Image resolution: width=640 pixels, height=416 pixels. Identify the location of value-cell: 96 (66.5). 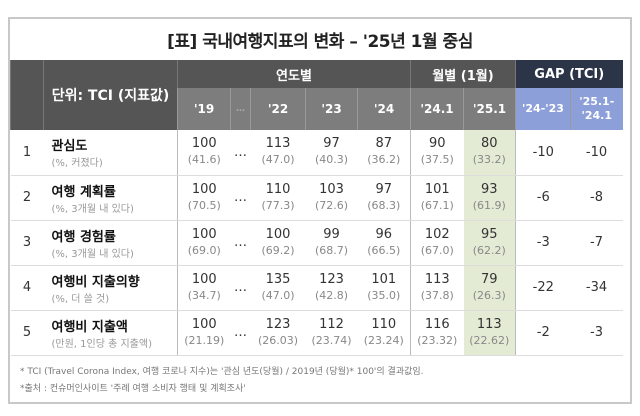
(384, 243).